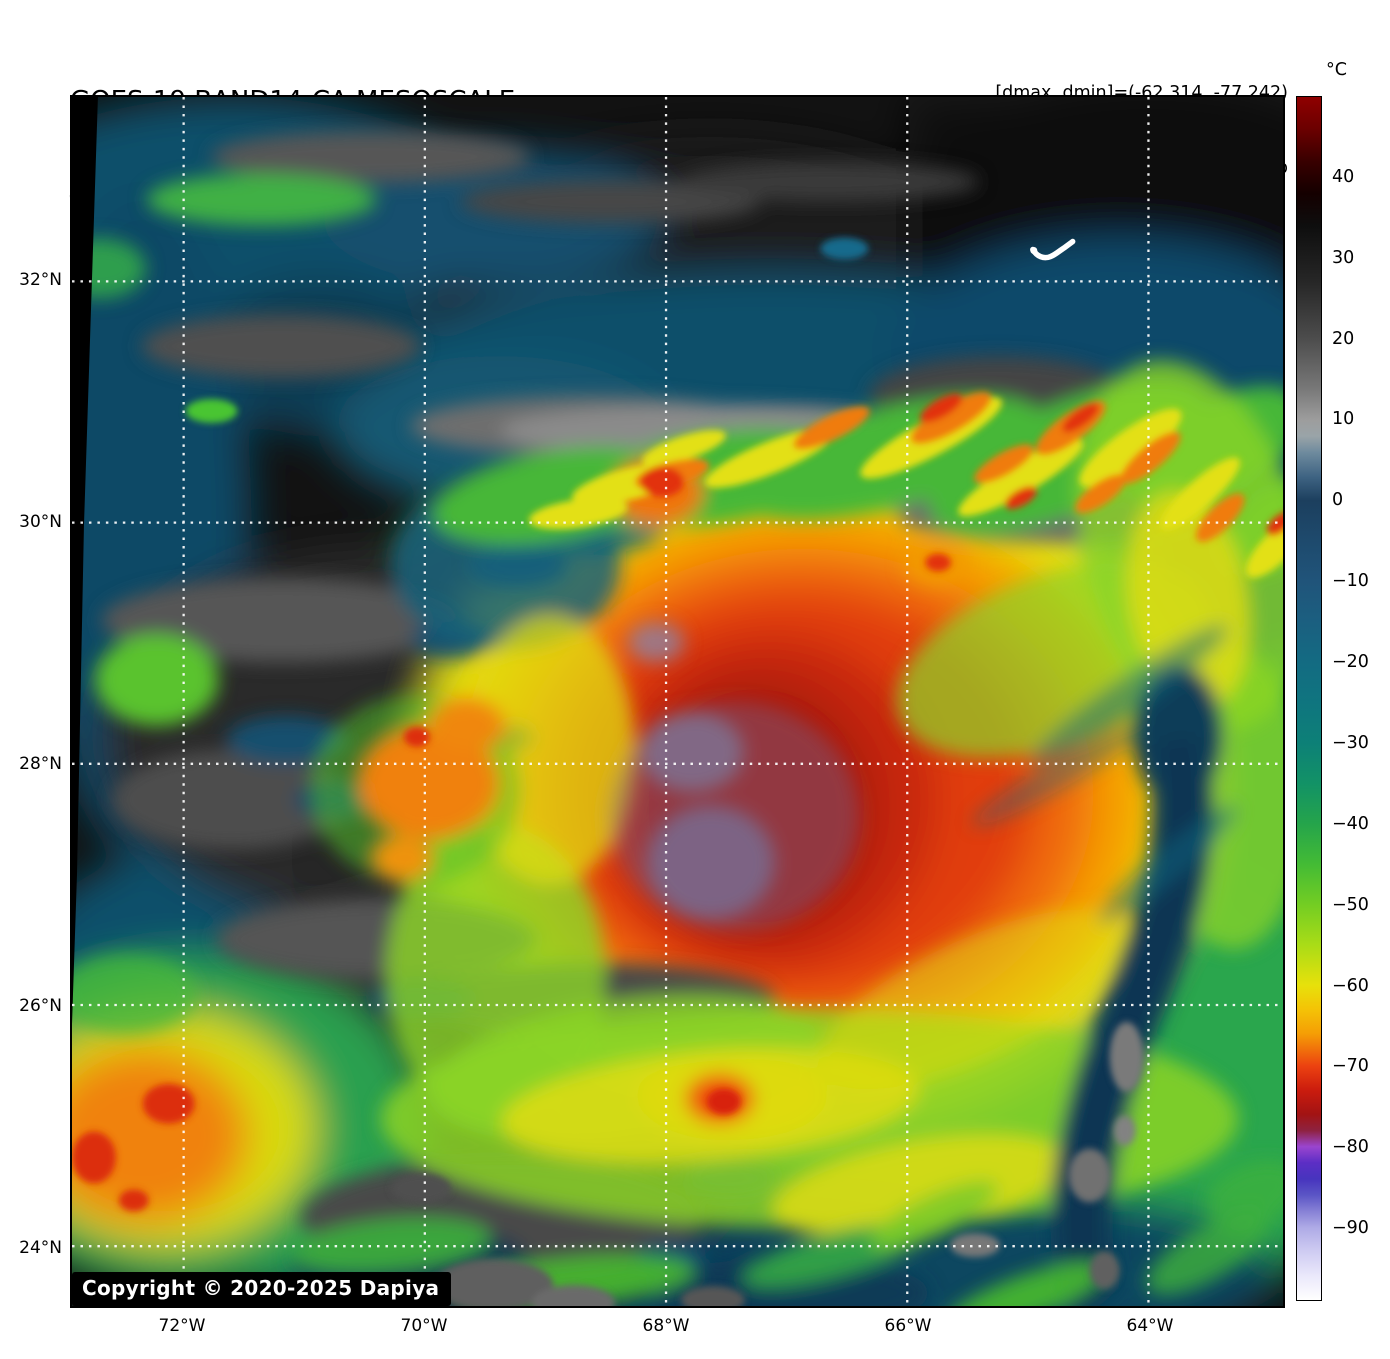 This screenshot has width=1390, height=1359. I want to click on colorbar-tick-label: −30, so click(1350, 742).